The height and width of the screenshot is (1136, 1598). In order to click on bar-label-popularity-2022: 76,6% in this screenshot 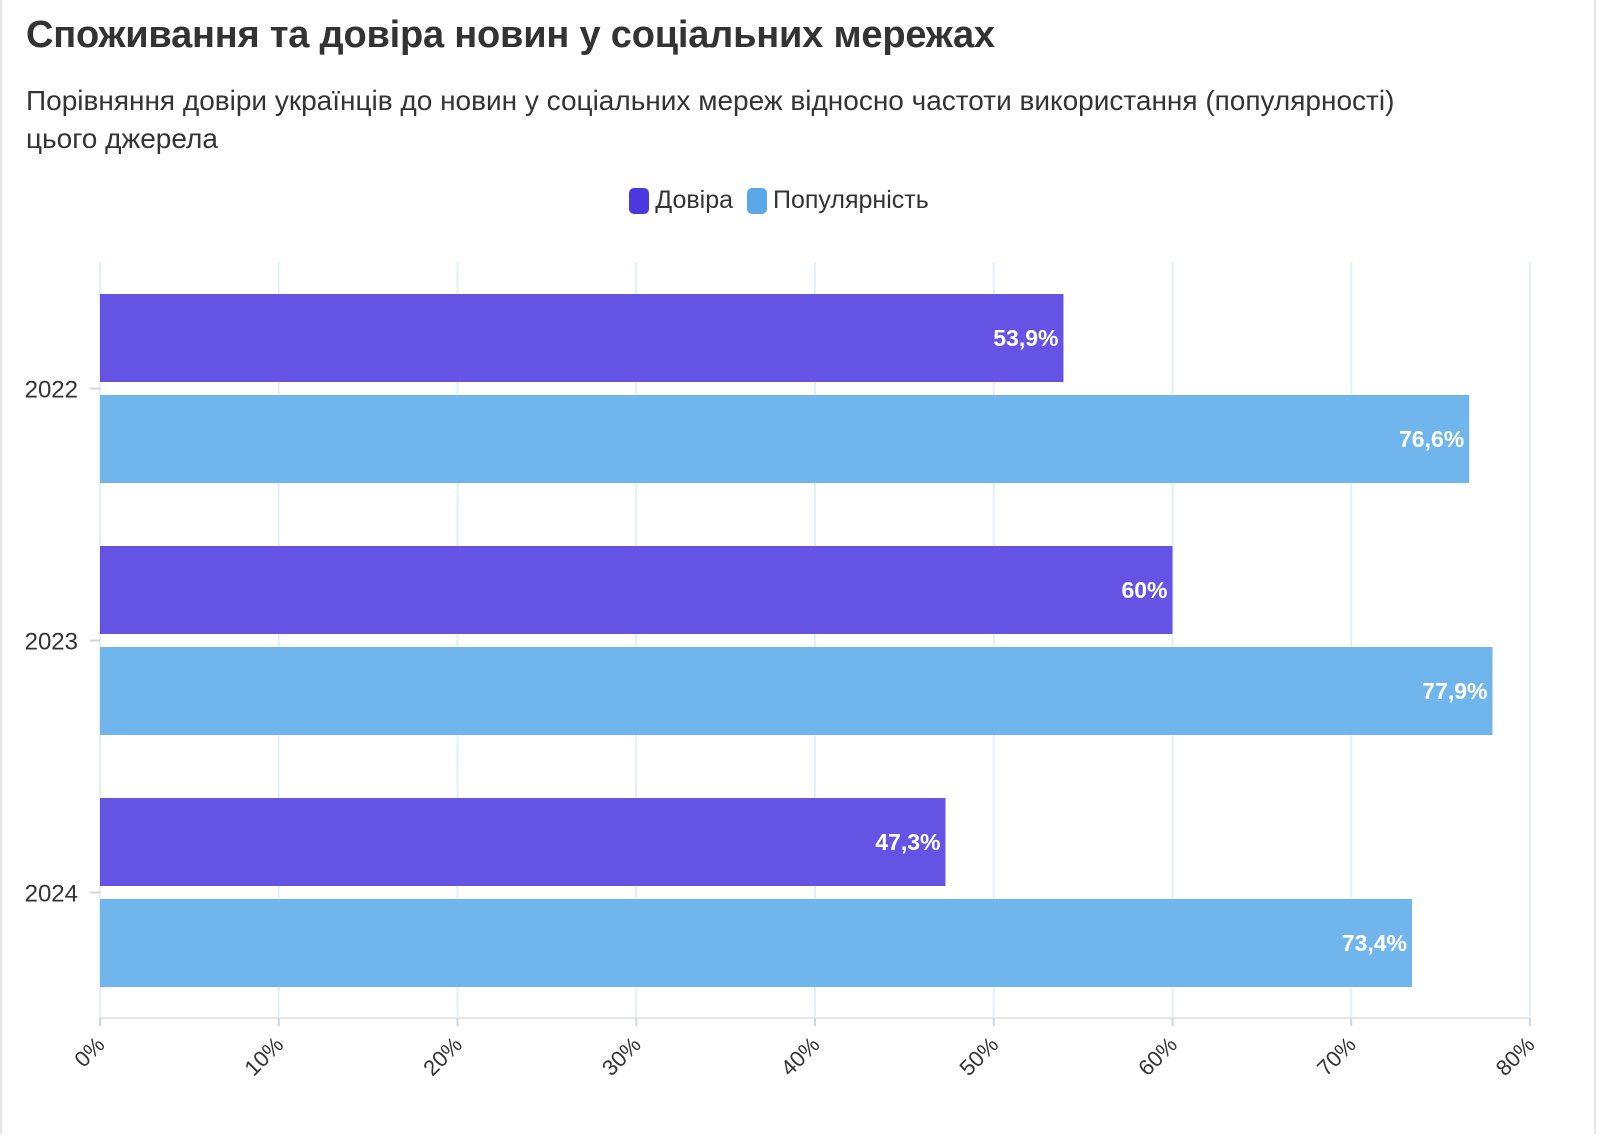, I will do `click(1431, 439)`.